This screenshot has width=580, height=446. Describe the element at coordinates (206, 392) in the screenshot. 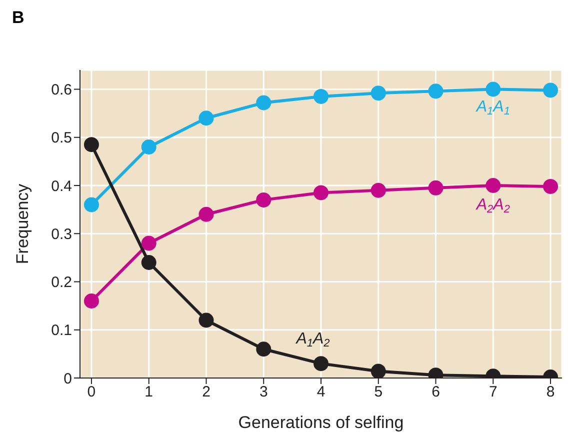

I see `x-tick-label: 2` at that location.